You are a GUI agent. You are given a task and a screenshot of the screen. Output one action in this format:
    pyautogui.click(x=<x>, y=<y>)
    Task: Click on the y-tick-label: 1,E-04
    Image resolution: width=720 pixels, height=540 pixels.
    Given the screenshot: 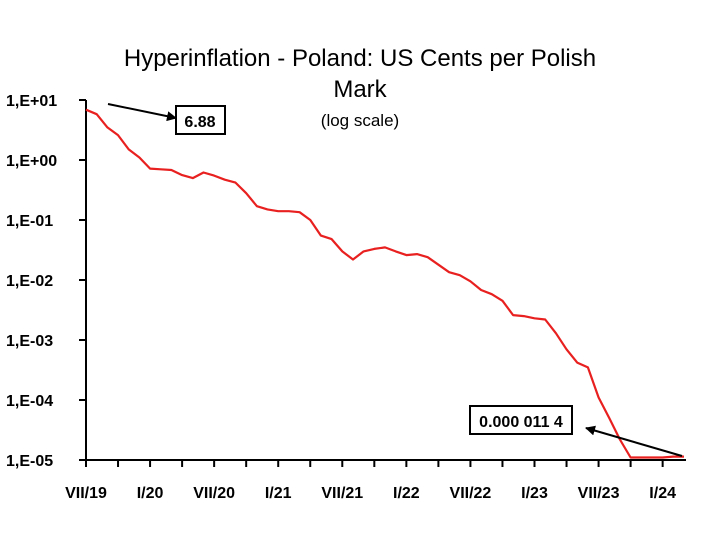 What is the action you would take?
    pyautogui.click(x=29, y=401)
    